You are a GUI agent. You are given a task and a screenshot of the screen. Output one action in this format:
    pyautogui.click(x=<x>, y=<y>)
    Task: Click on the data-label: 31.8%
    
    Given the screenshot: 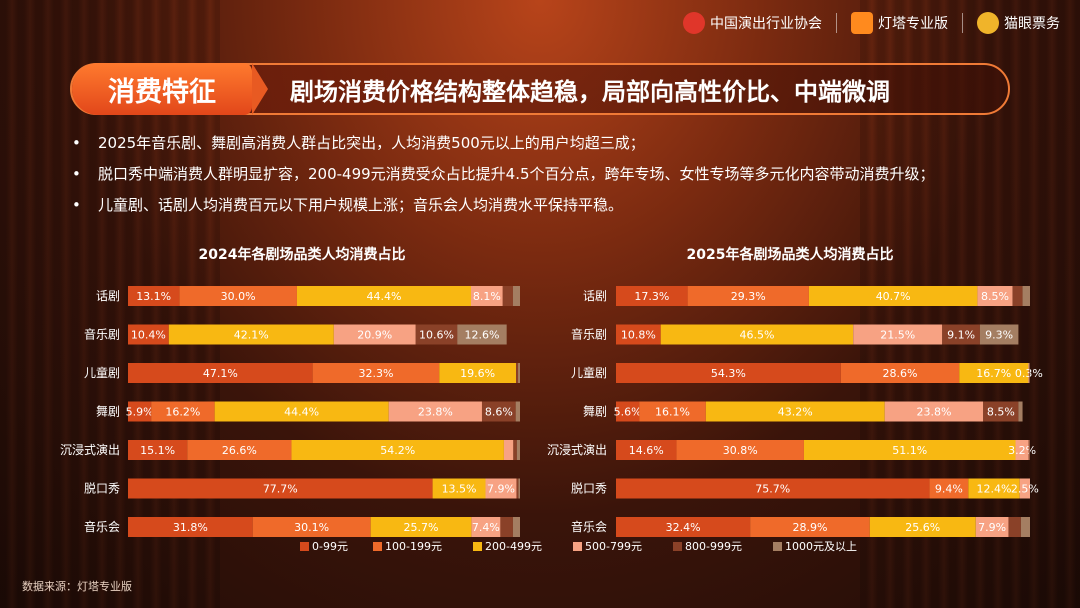 What is the action you would take?
    pyautogui.click(x=190, y=527)
    